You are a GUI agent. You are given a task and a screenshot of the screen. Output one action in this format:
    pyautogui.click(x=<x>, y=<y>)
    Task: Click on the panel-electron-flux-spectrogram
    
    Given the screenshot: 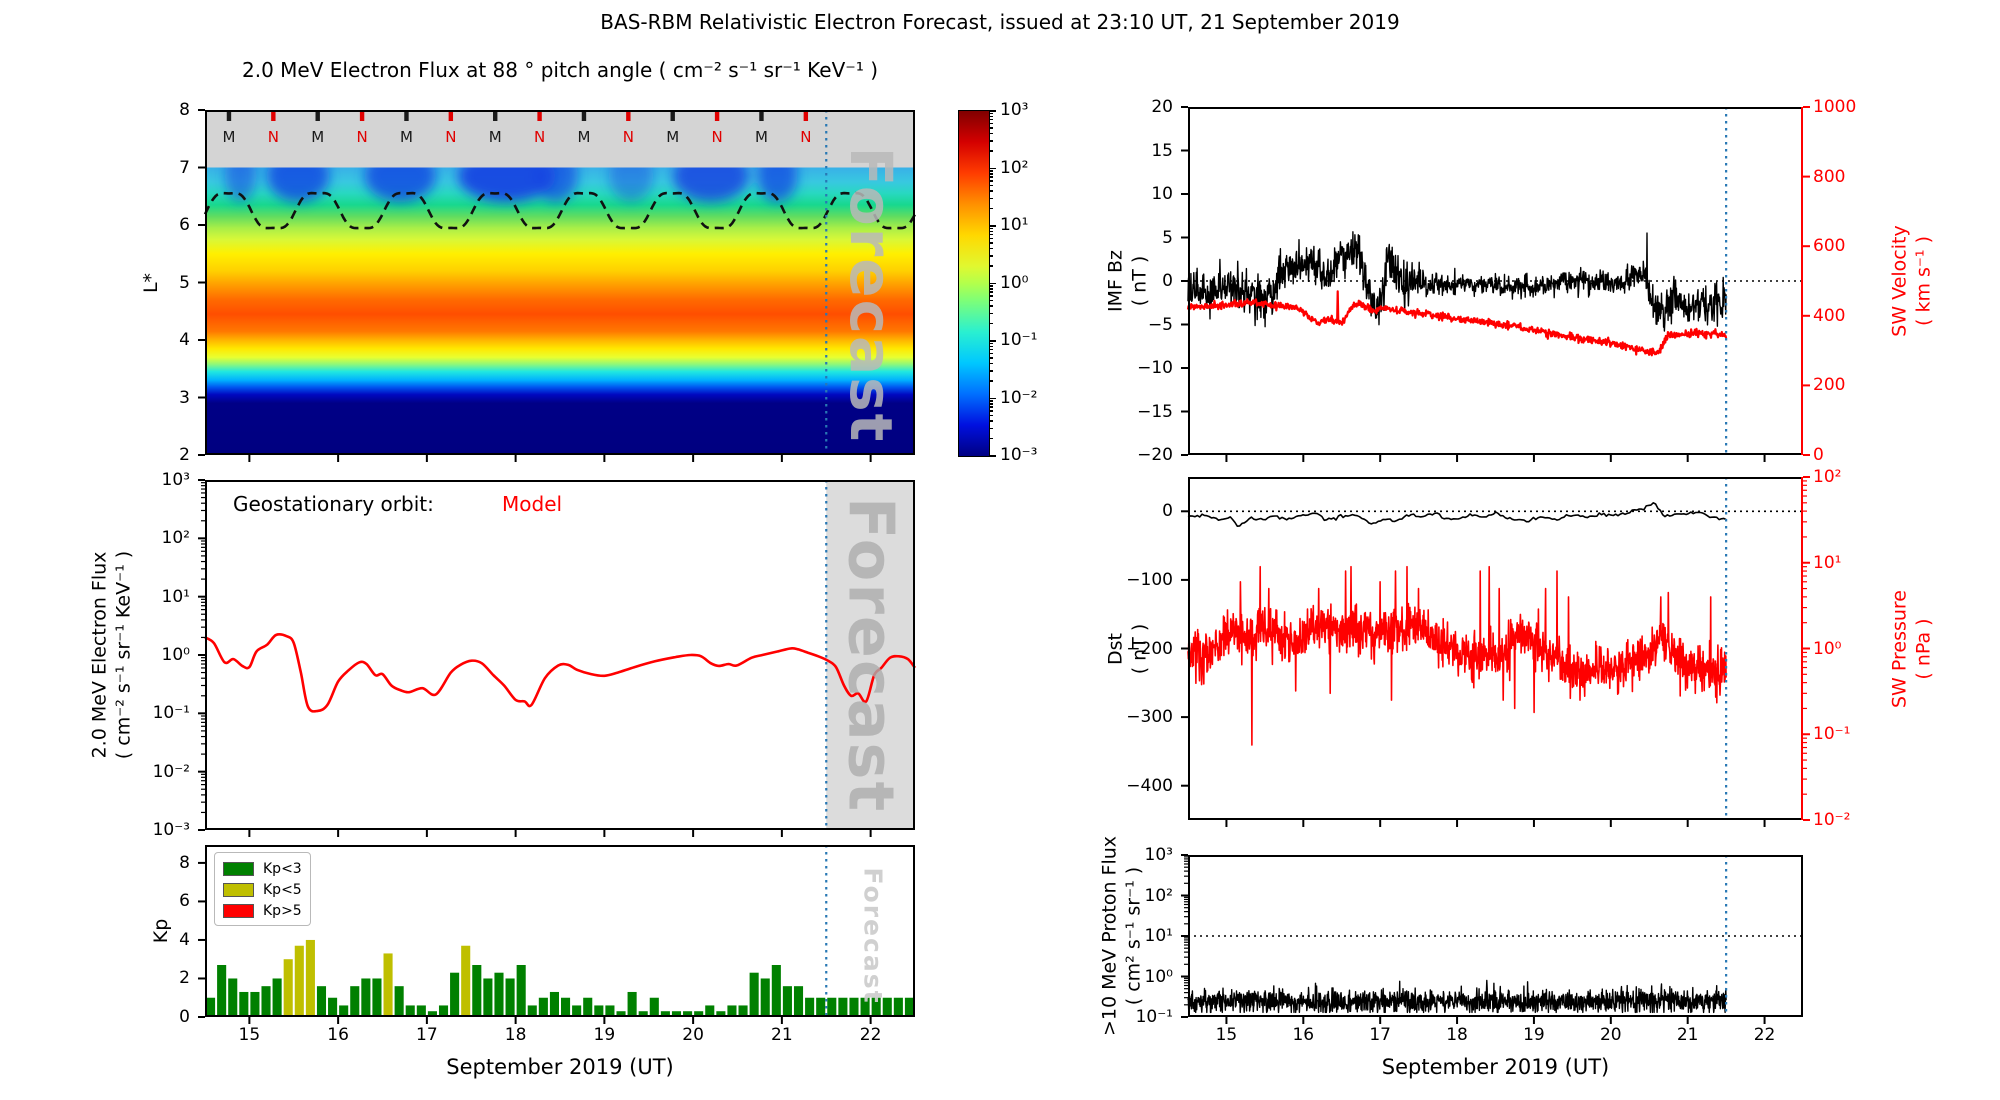 What is the action you would take?
    pyautogui.click(x=557, y=285)
    